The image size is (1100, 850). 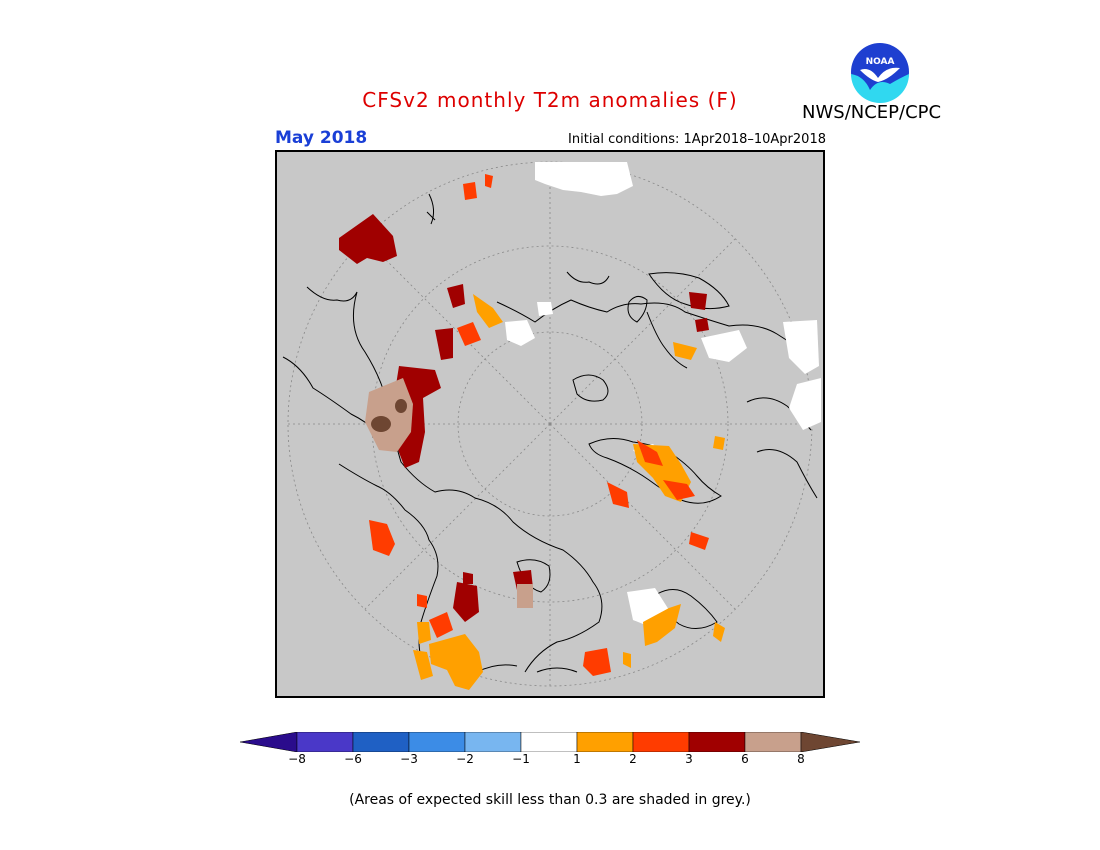 I want to click on colorbar-tick: 1, so click(x=577, y=759).